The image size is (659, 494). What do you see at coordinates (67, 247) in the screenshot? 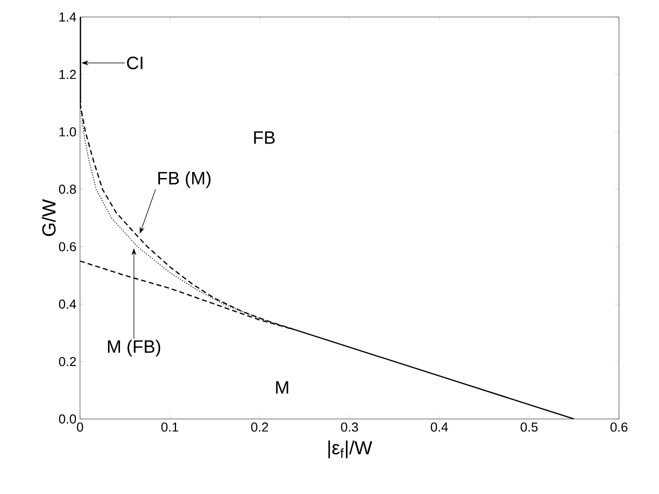
I see `y-tick-label: 0.6` at bounding box center [67, 247].